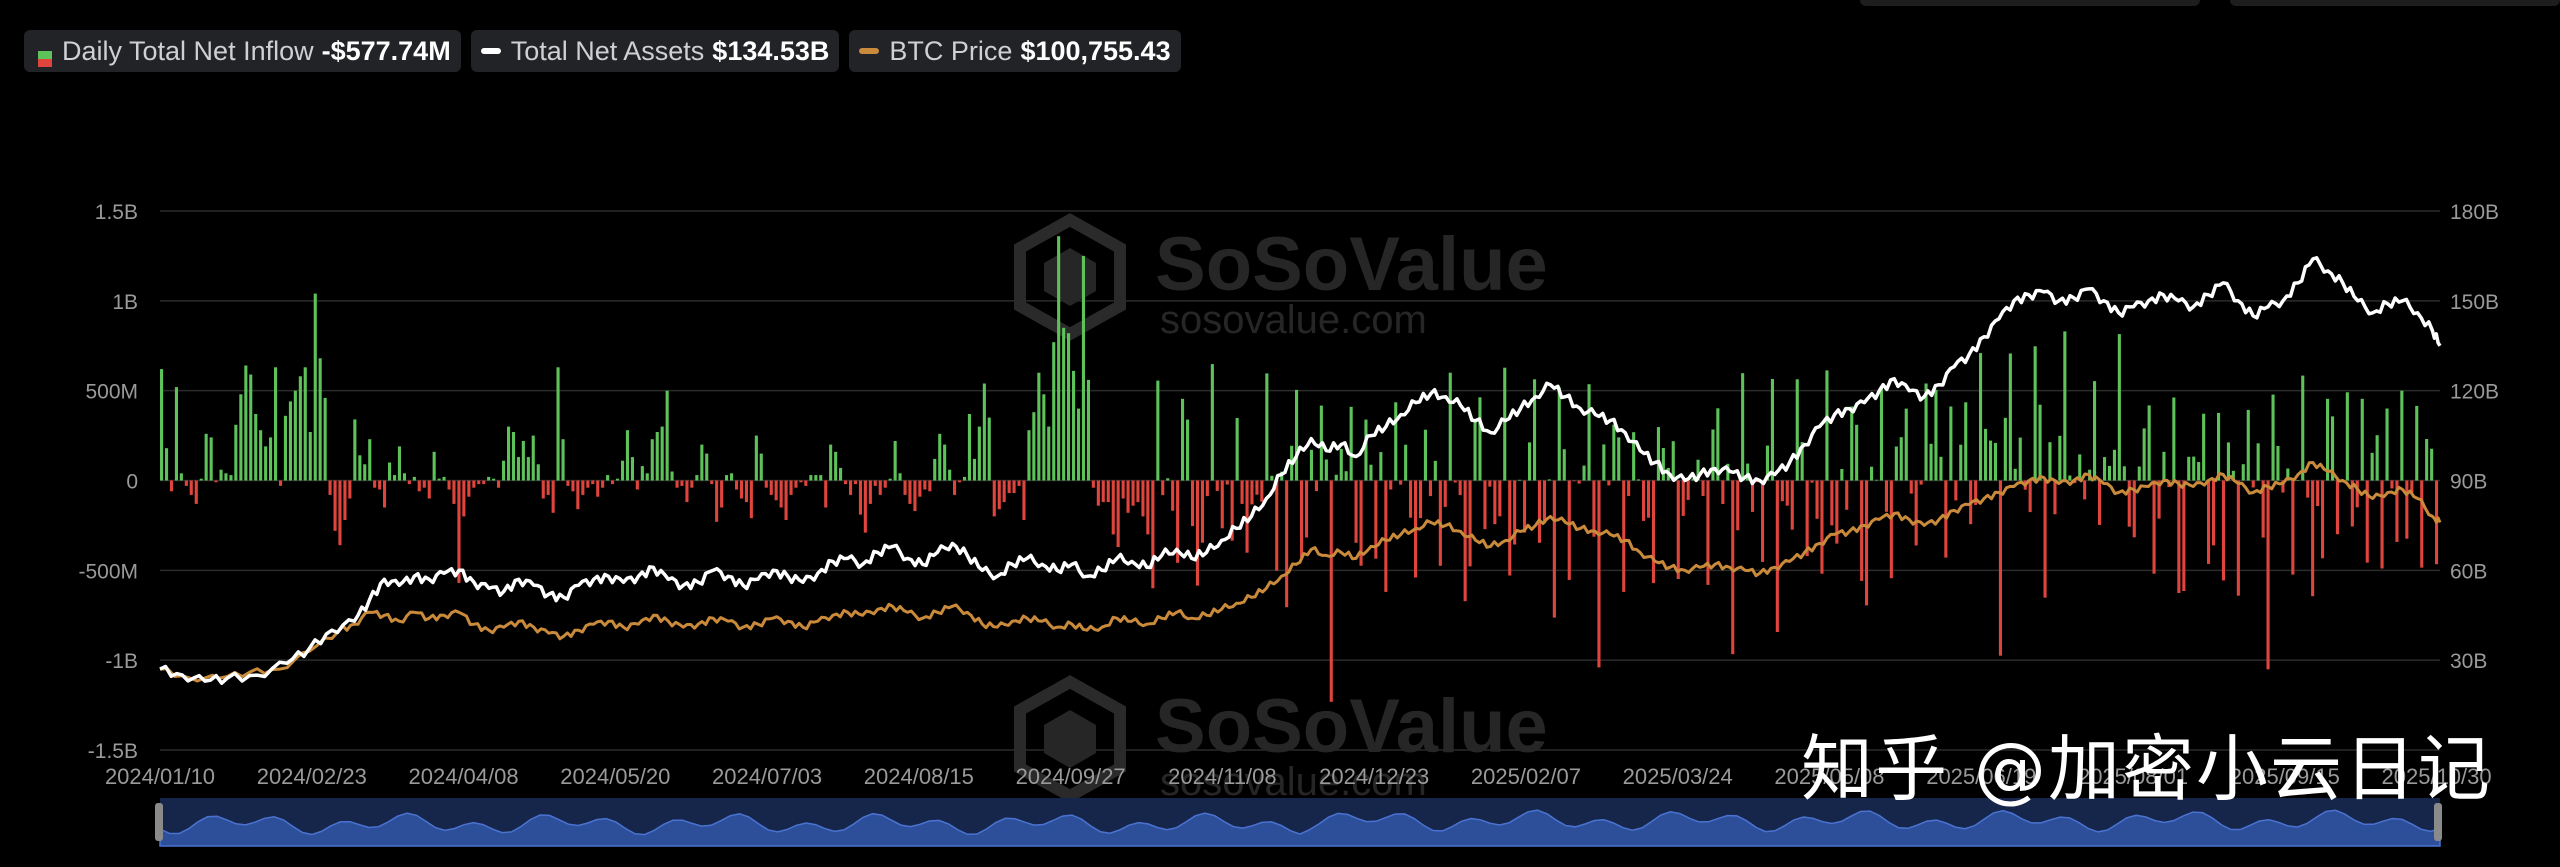 The height and width of the screenshot is (867, 2560). What do you see at coordinates (108, 482) in the screenshot?
I see `left-axis-labels: 1.5B 1B 500M 0 -500M -1B -1.5B` at bounding box center [108, 482].